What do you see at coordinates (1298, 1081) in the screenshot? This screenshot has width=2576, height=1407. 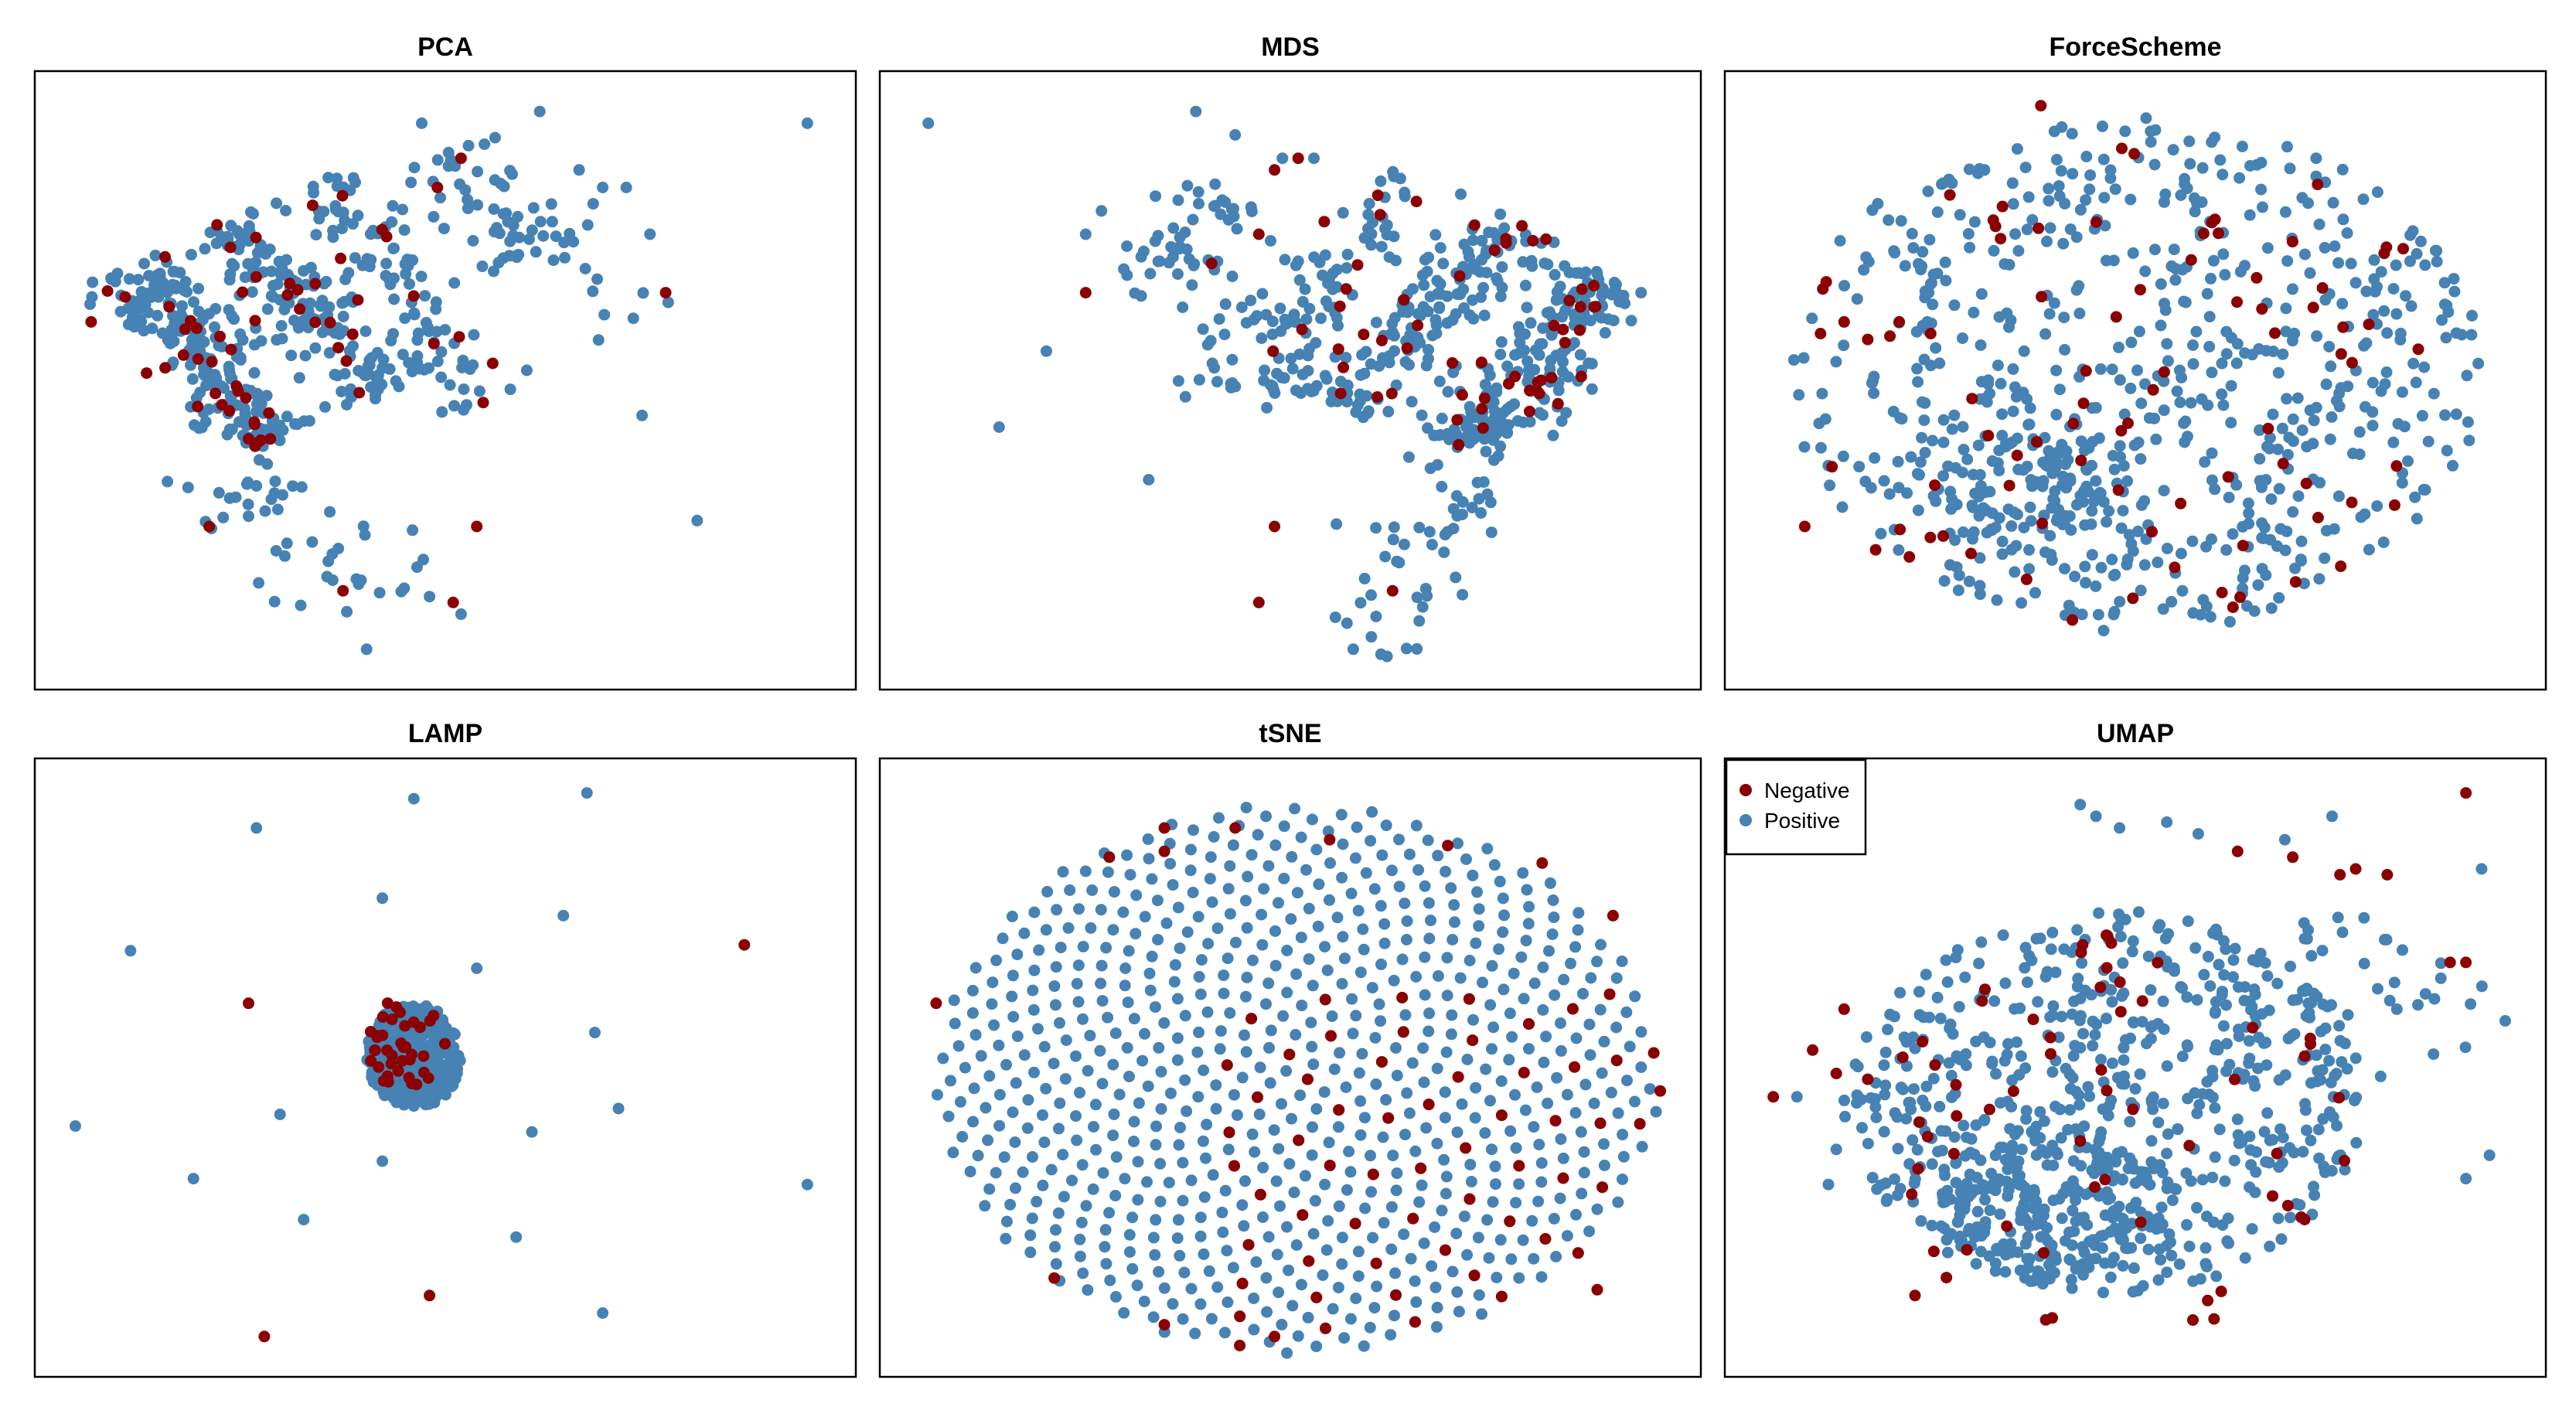 I see `points-tsne` at bounding box center [1298, 1081].